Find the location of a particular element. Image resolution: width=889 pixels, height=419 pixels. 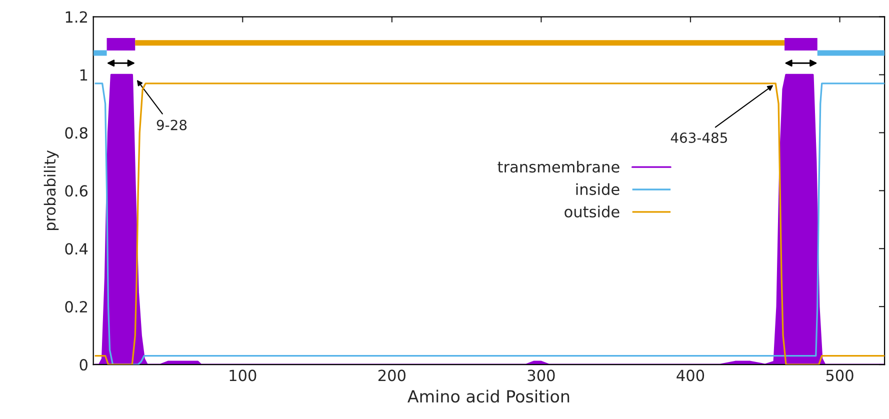

y-axis-title: probability is located at coordinates (51, 190).